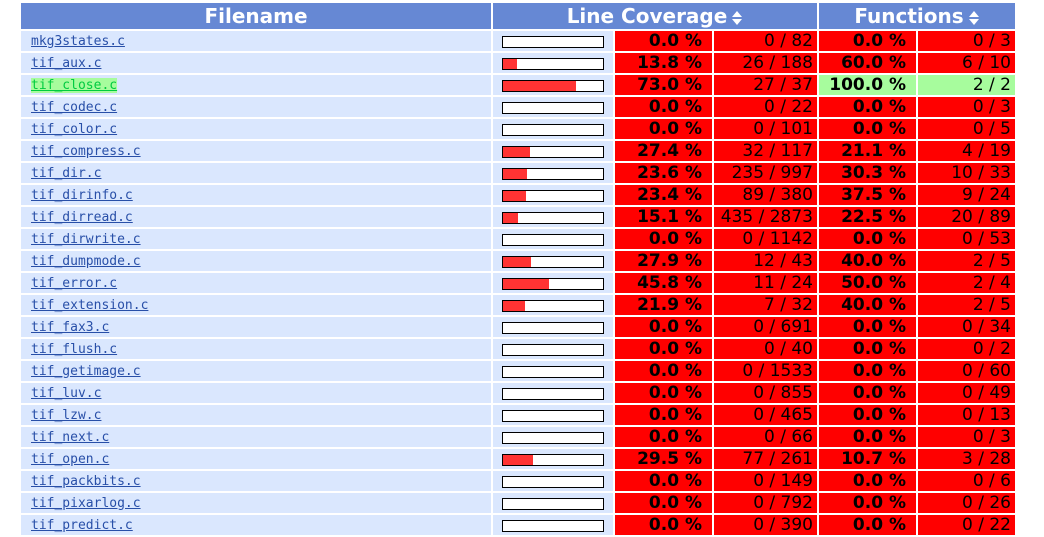 The image size is (1044, 537). I want to click on file-link: tif_next.c, so click(70, 437).